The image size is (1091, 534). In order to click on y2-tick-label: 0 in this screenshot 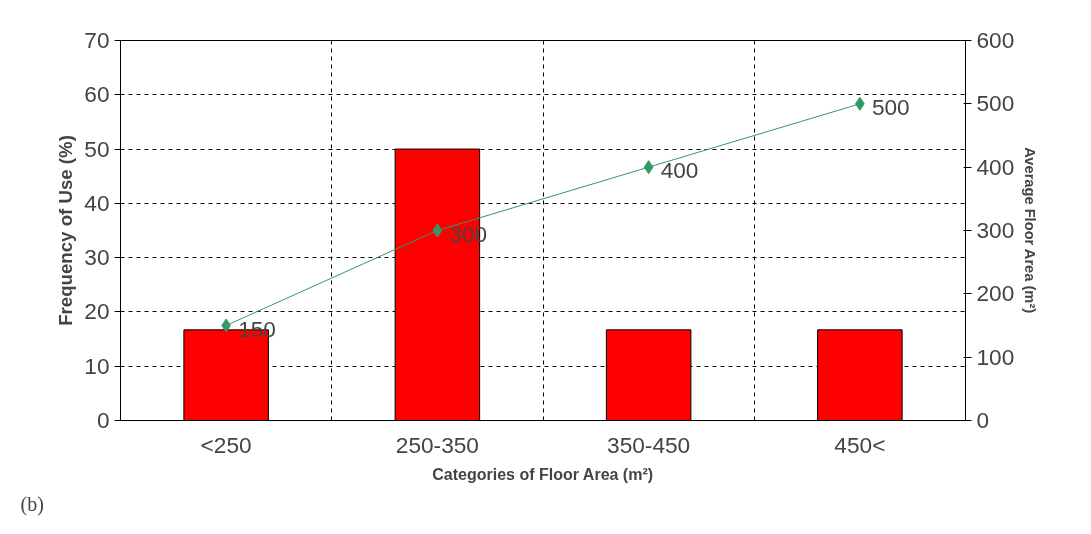, I will do `click(983, 420)`.